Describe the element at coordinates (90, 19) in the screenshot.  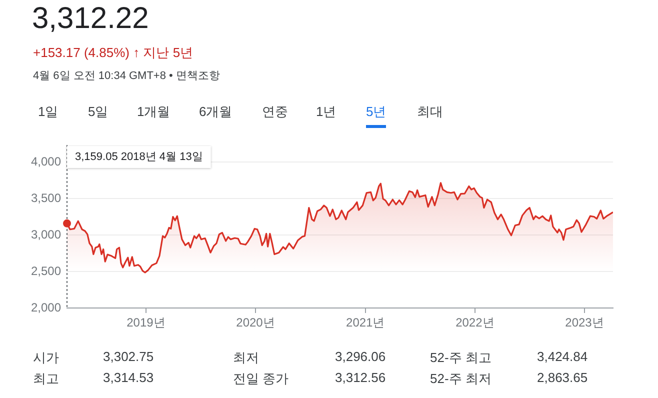
I see `chart-title: 3,312.22` at that location.